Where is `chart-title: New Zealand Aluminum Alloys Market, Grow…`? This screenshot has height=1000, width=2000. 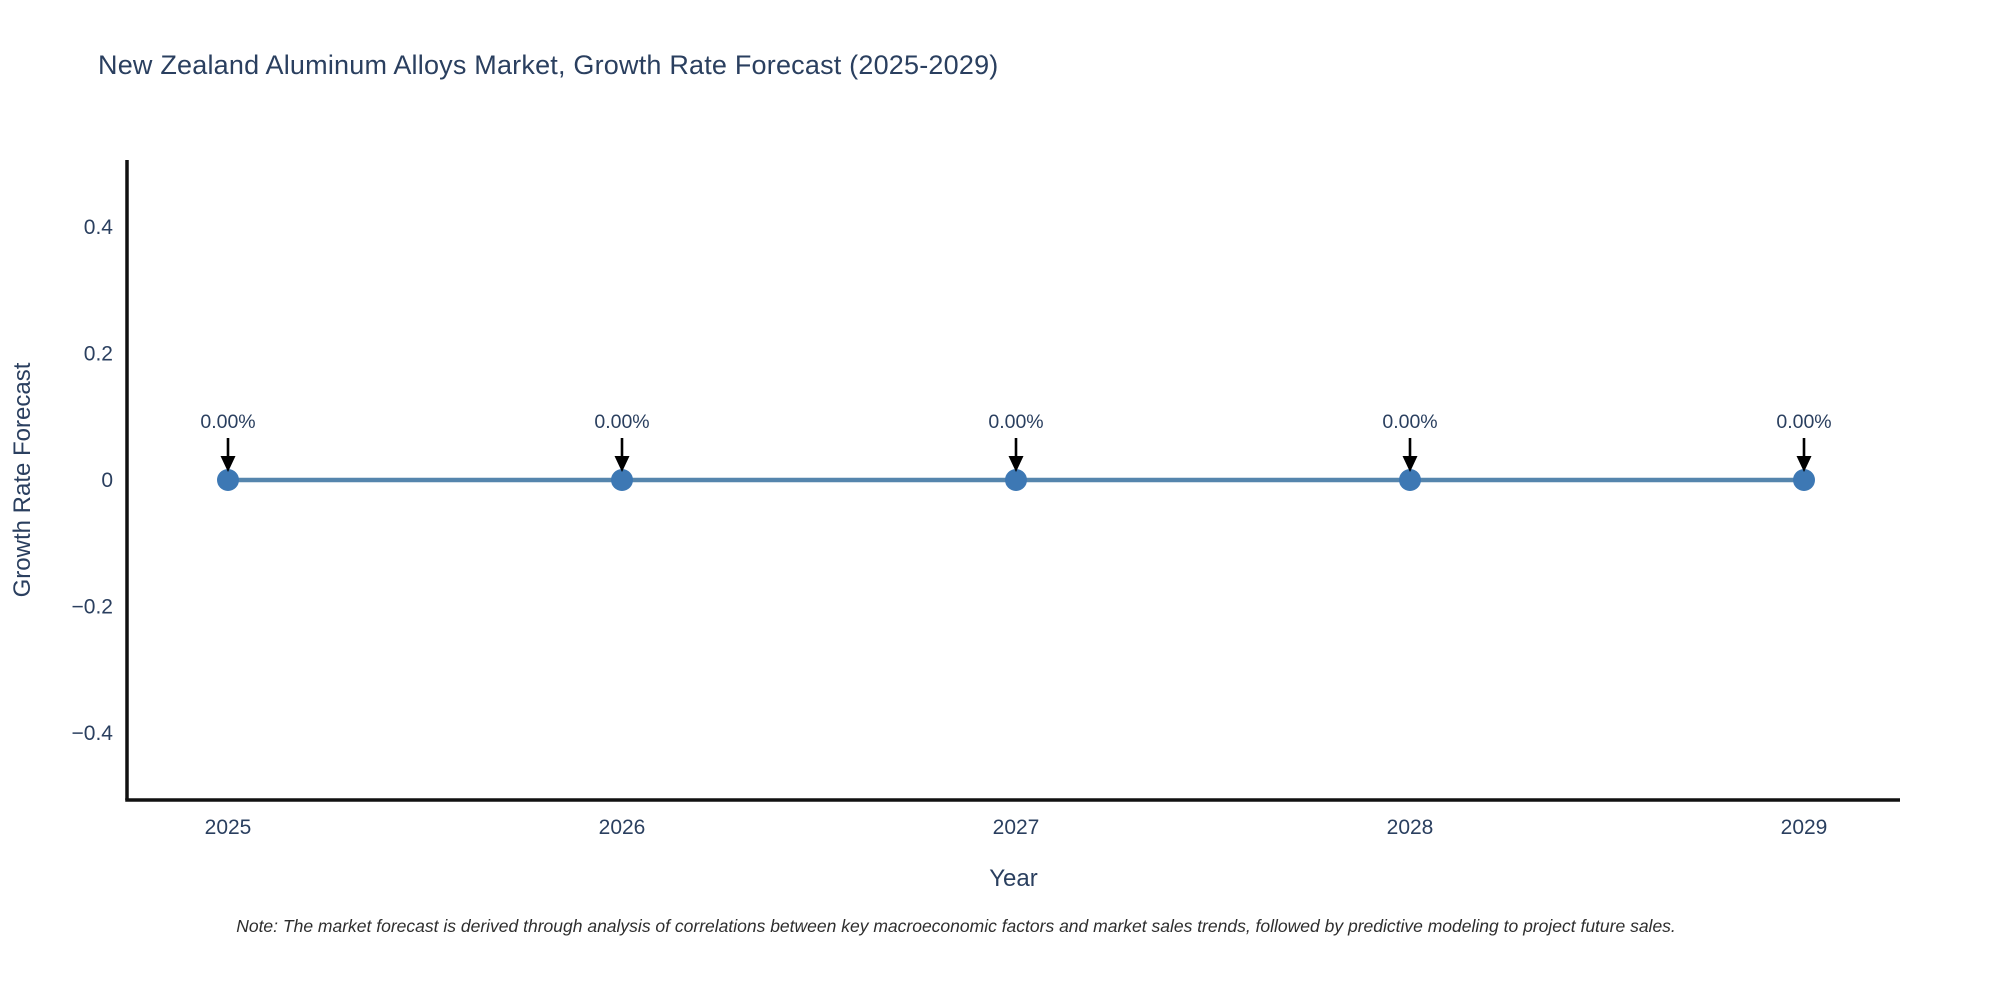
chart-title: New Zealand Aluminum Alloys Market, Grow… is located at coordinates (548, 65).